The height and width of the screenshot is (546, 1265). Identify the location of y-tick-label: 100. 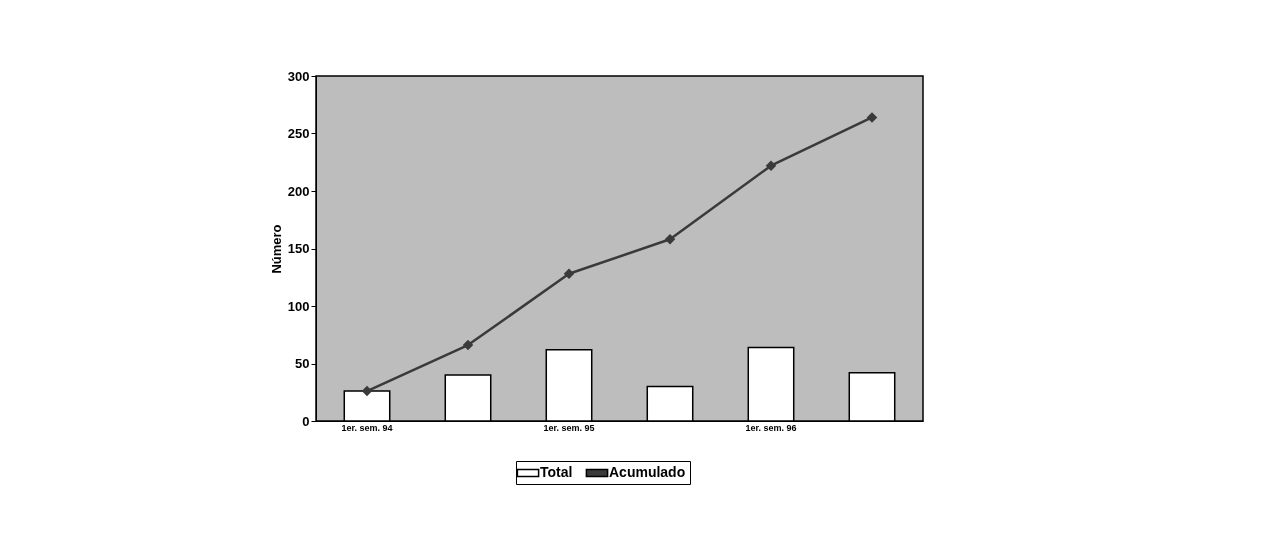
(298, 306).